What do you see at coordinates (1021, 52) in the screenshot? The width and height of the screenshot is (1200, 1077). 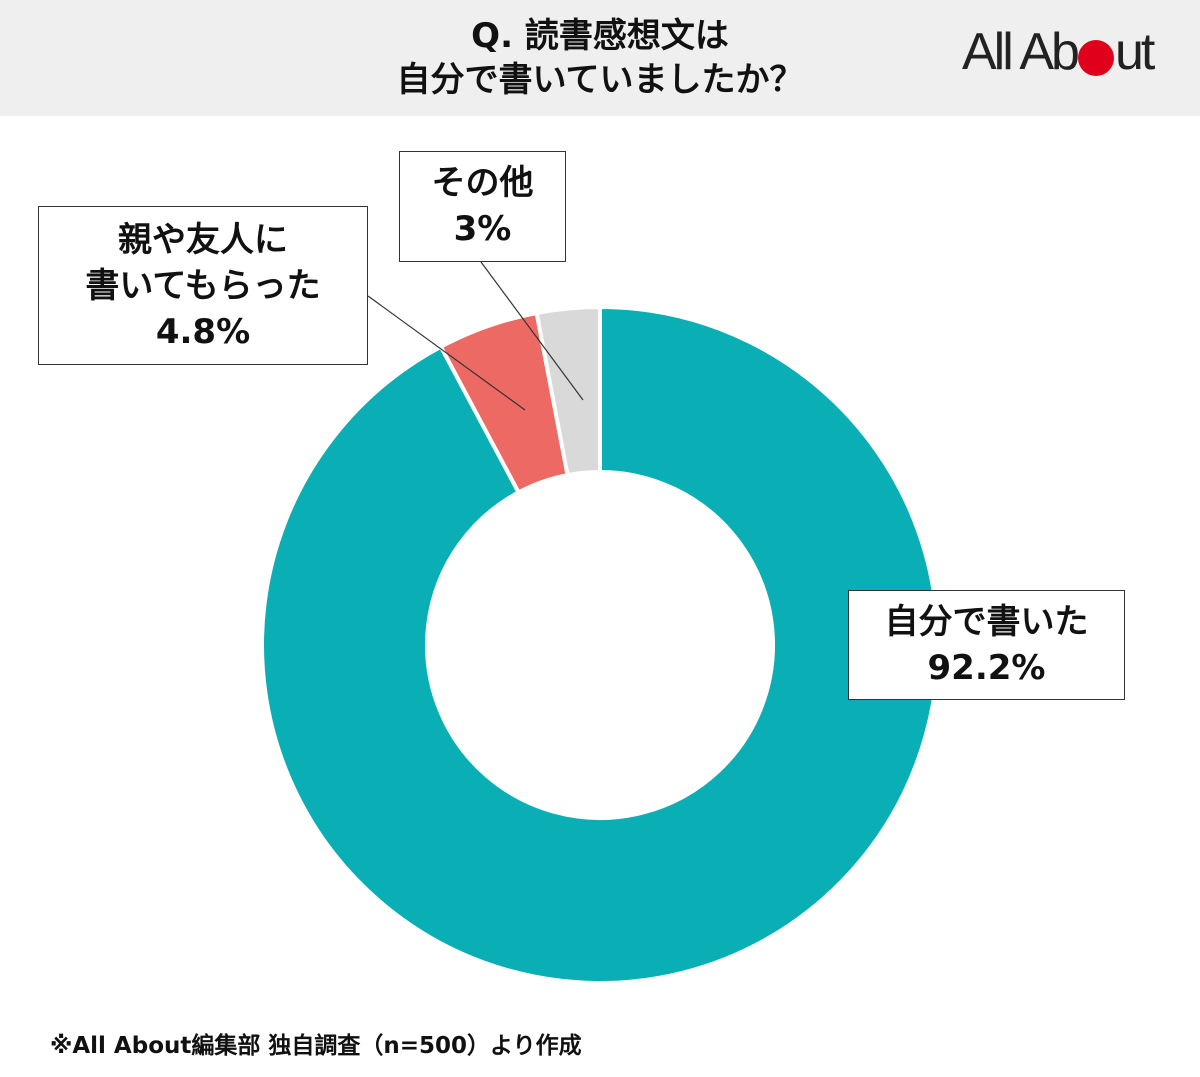 I see `logo-text-left: All Ab` at bounding box center [1021, 52].